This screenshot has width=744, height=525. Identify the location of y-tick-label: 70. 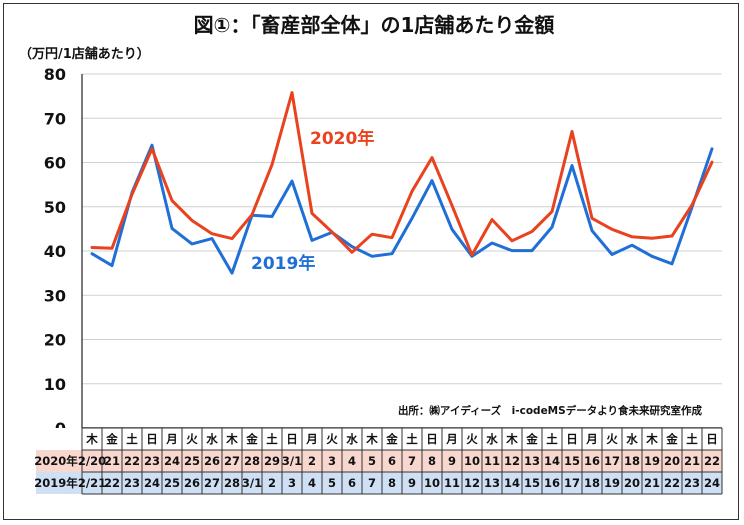
(55, 118).